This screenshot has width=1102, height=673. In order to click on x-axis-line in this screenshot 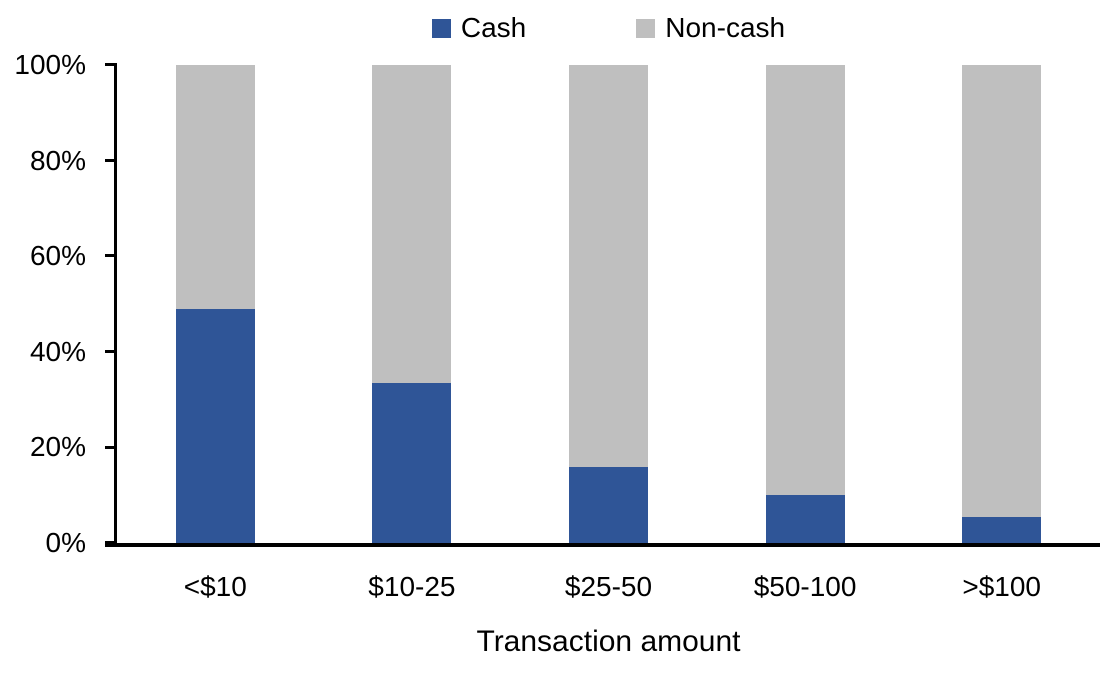, I will do `click(602, 545)`.